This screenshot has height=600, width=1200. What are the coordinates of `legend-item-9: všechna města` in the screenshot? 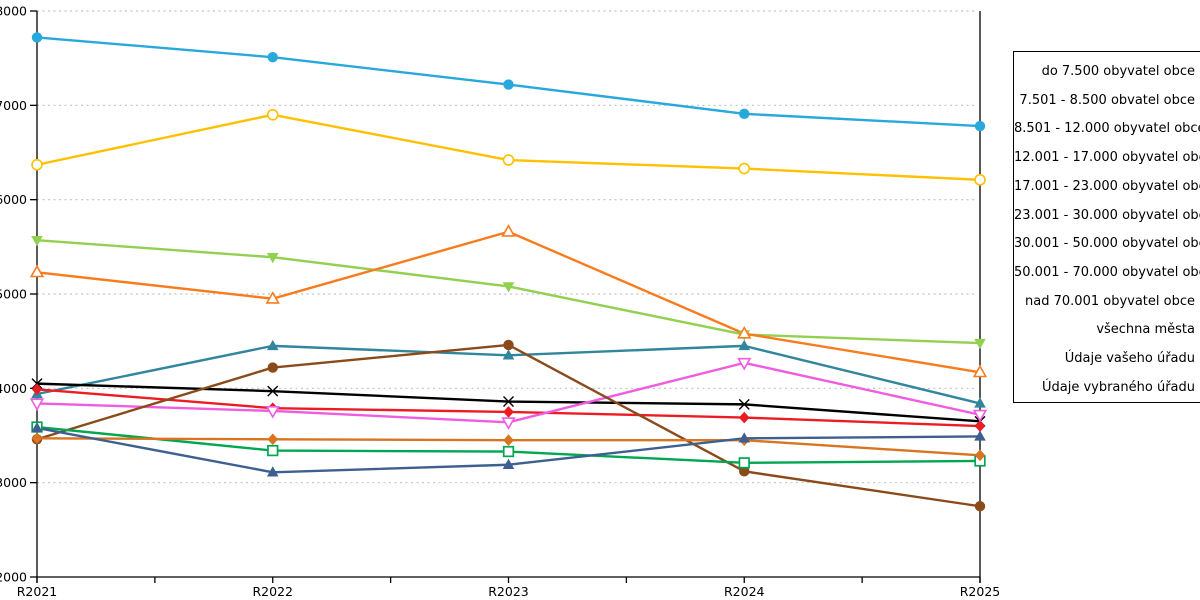 It's located at (1145, 330).